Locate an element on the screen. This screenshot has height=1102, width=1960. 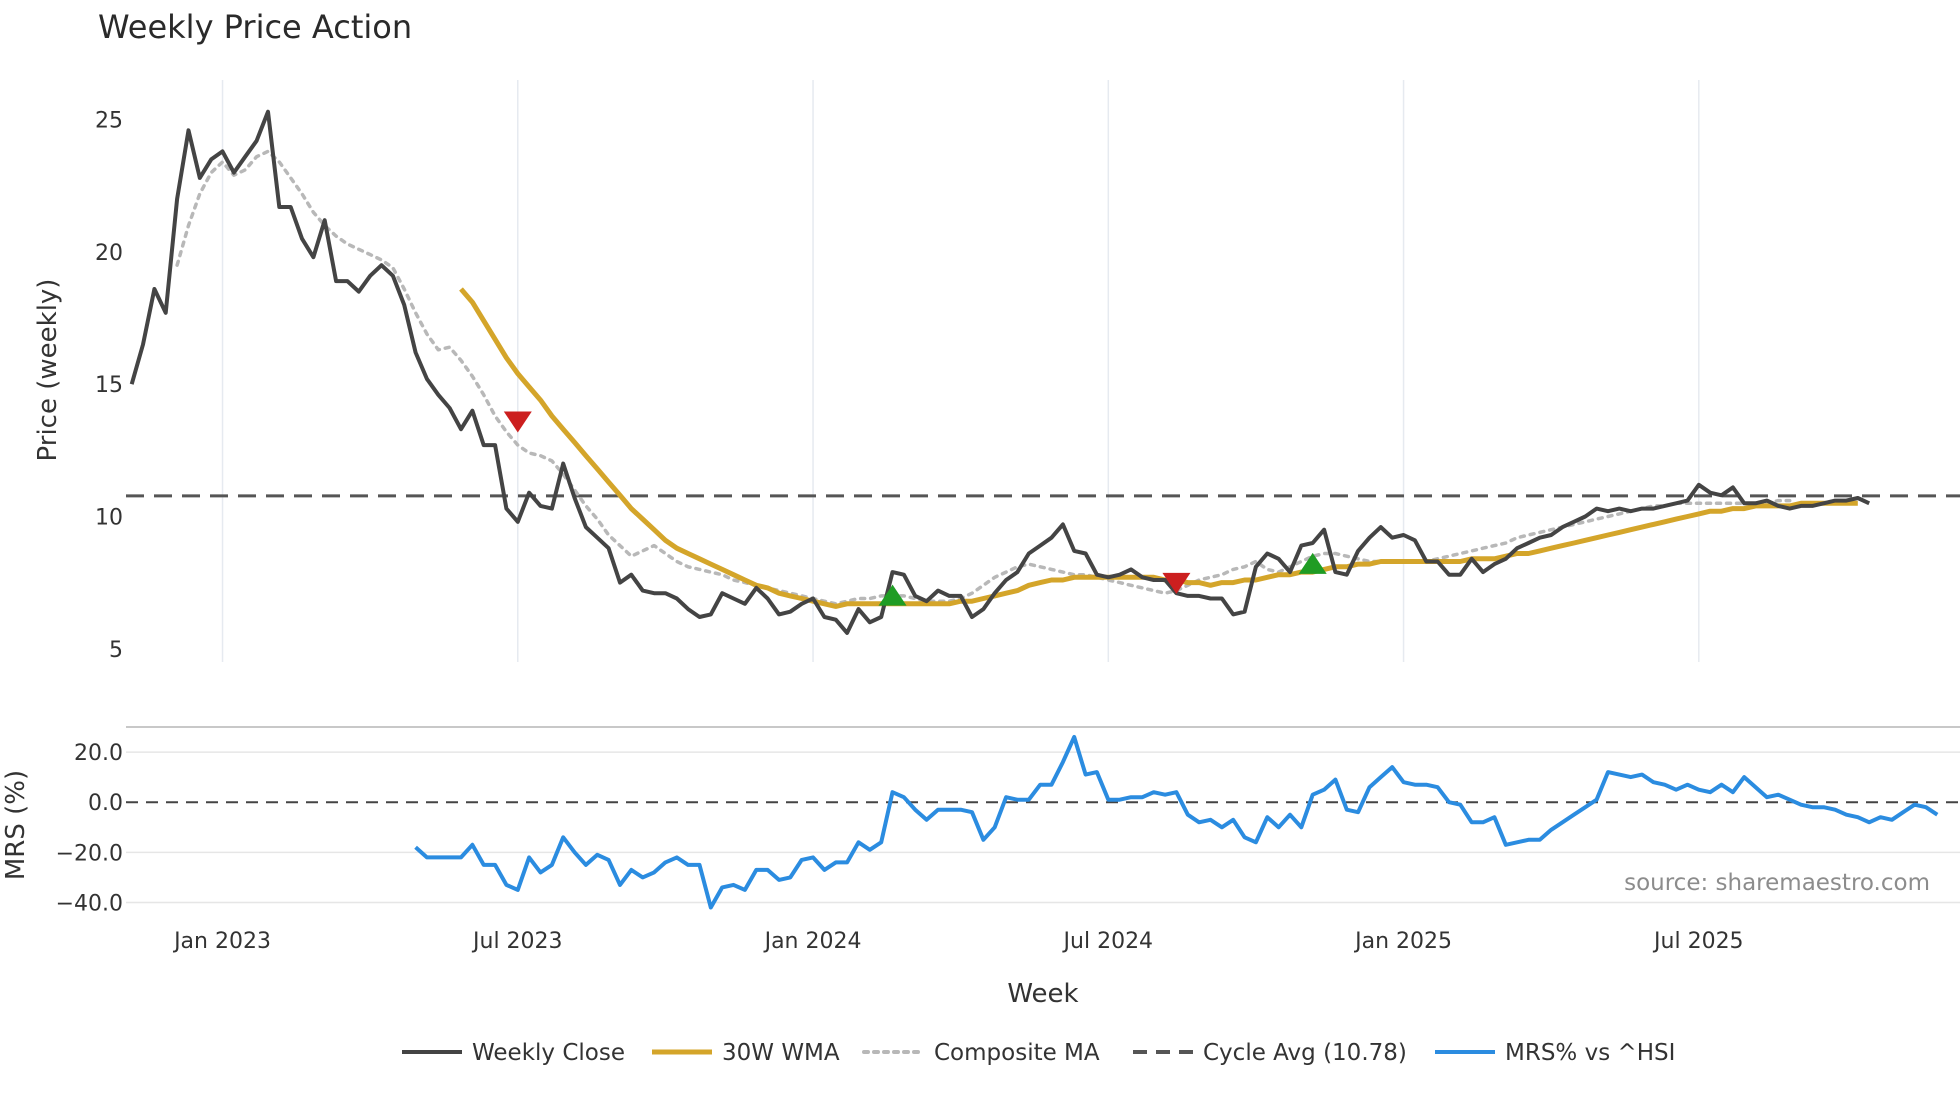
price-y-tick: 15 is located at coordinates (109, 385).